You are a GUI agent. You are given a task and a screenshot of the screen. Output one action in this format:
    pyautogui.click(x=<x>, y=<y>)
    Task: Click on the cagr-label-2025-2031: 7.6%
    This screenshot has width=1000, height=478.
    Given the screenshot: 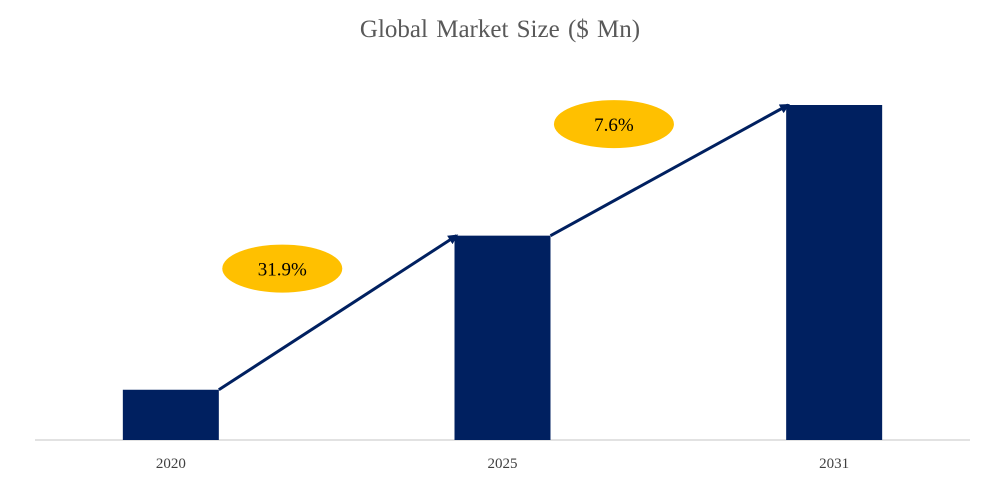 What is the action you would take?
    pyautogui.click(x=614, y=125)
    